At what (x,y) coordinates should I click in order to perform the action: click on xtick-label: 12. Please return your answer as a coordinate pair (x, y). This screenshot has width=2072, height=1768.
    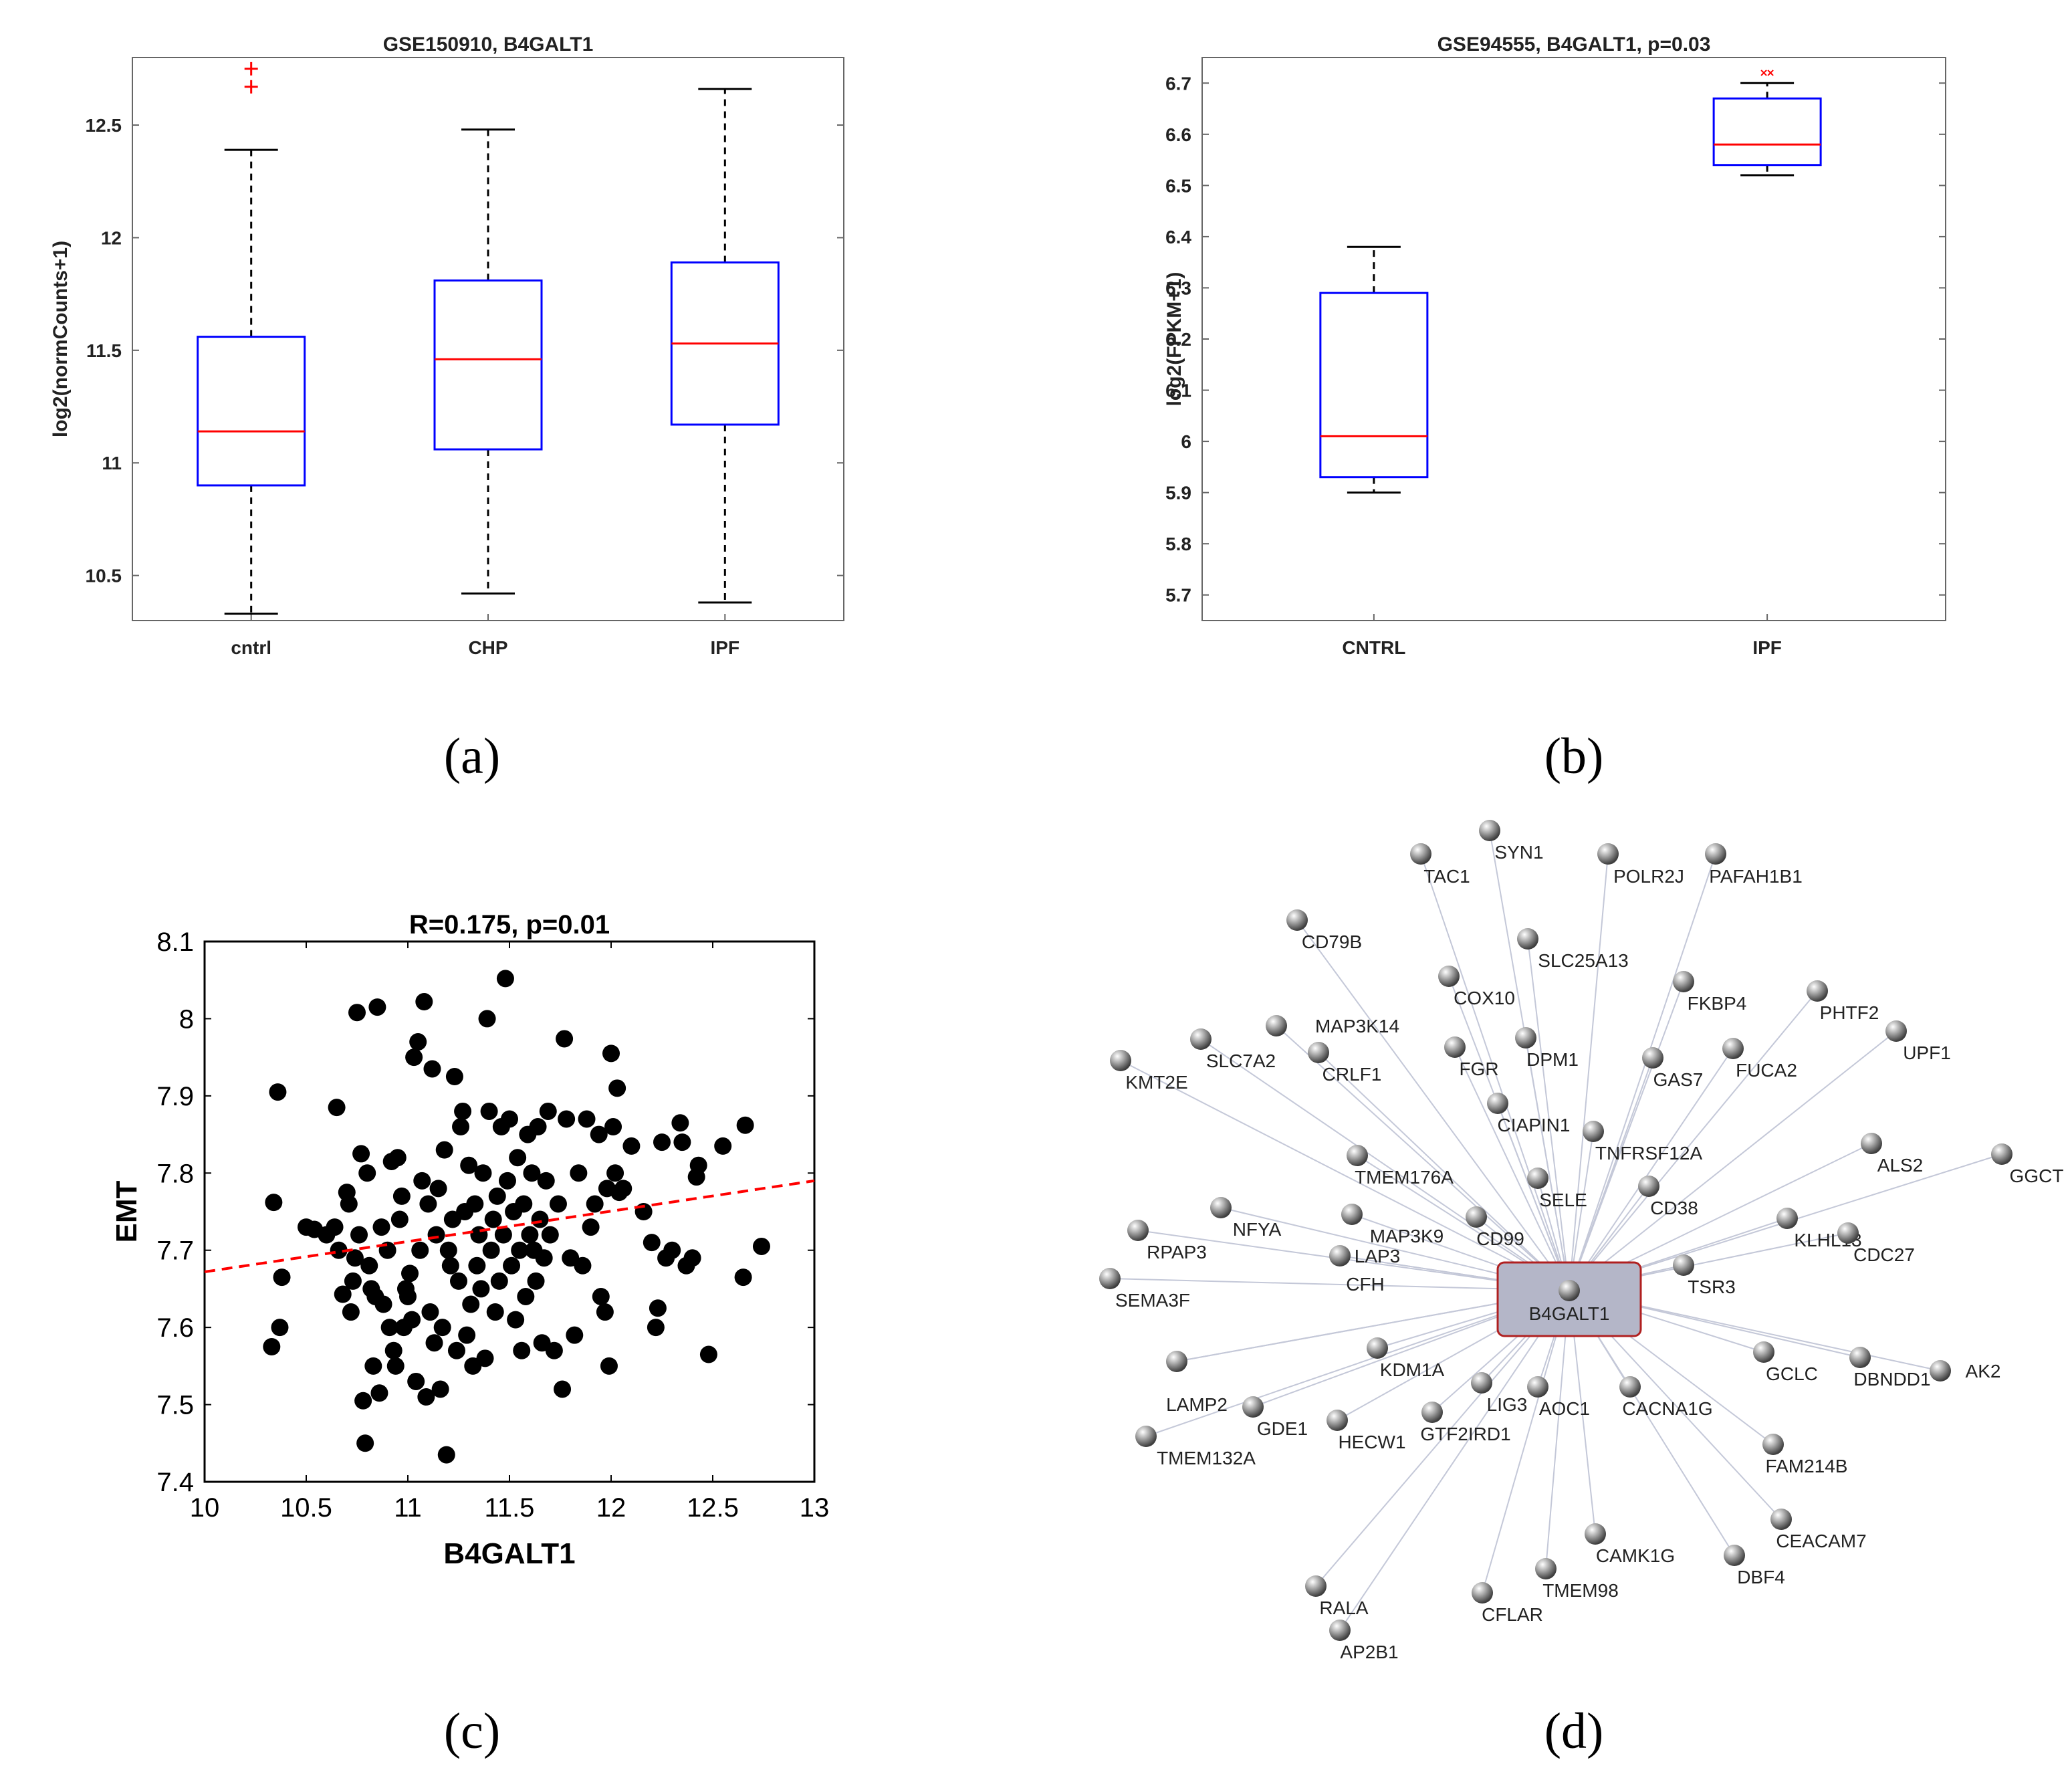
    Looking at the image, I should click on (611, 1508).